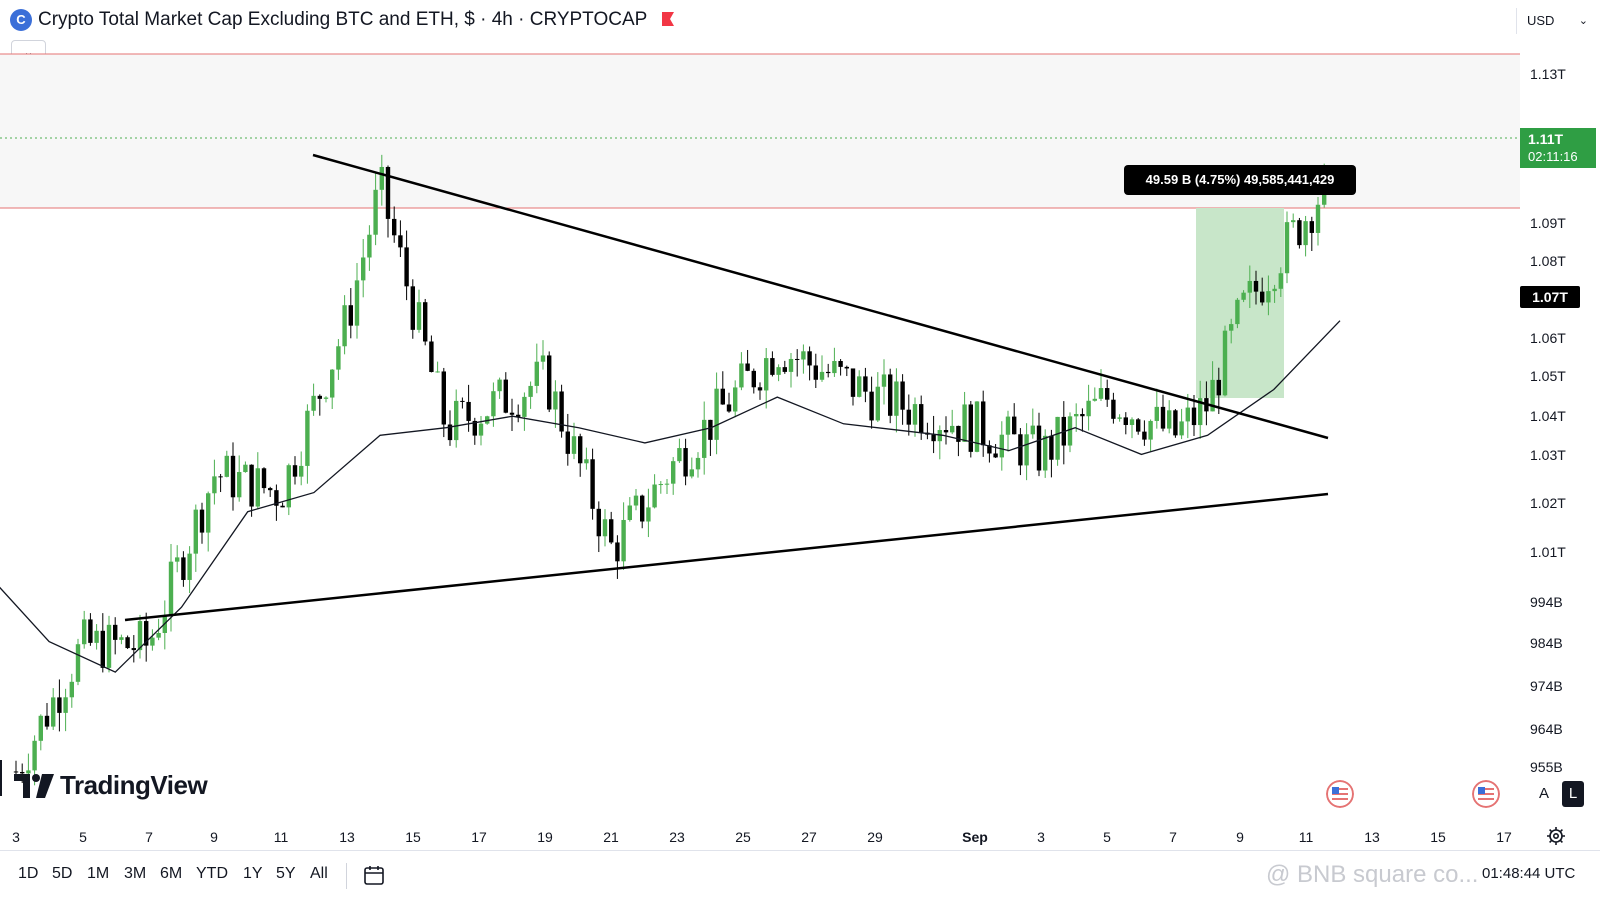 Image resolution: width=1600 pixels, height=901 pixels. Describe the element at coordinates (809, 837) in the screenshot. I see `time-axis-label: 27` at that location.